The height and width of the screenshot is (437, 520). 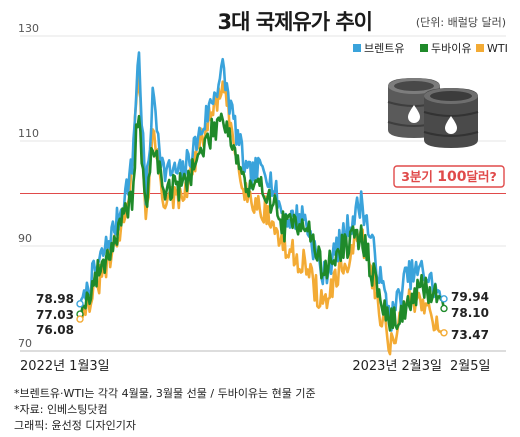 I want to click on legend-label: 브렌트유, so click(x=384, y=48).